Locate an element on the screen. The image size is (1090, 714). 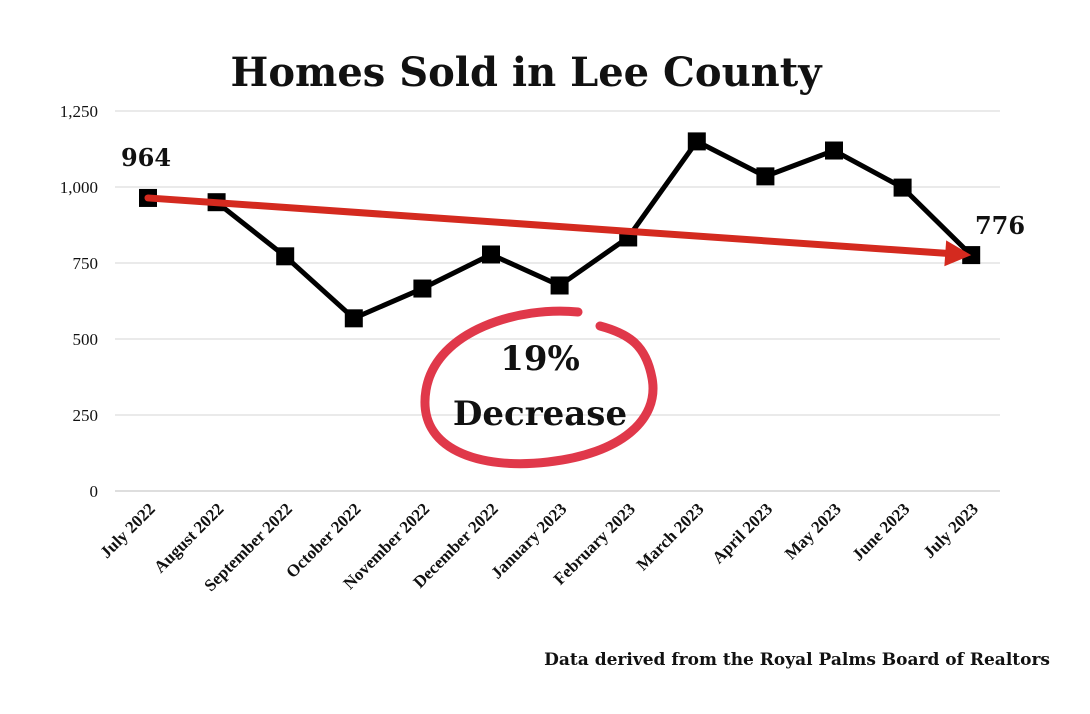
callout-circle-stroke is located at coordinates (539, 387).